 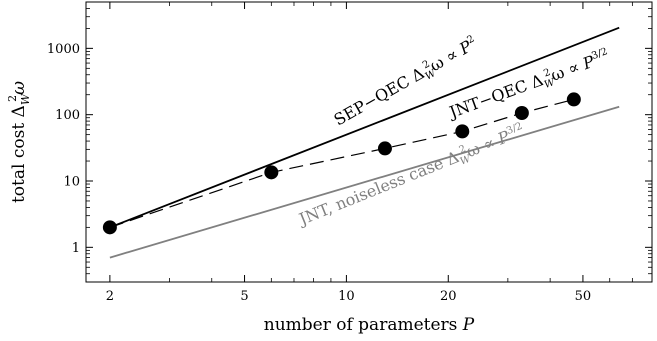 I want to click on x-tick-label: 5, so click(x=244, y=296).